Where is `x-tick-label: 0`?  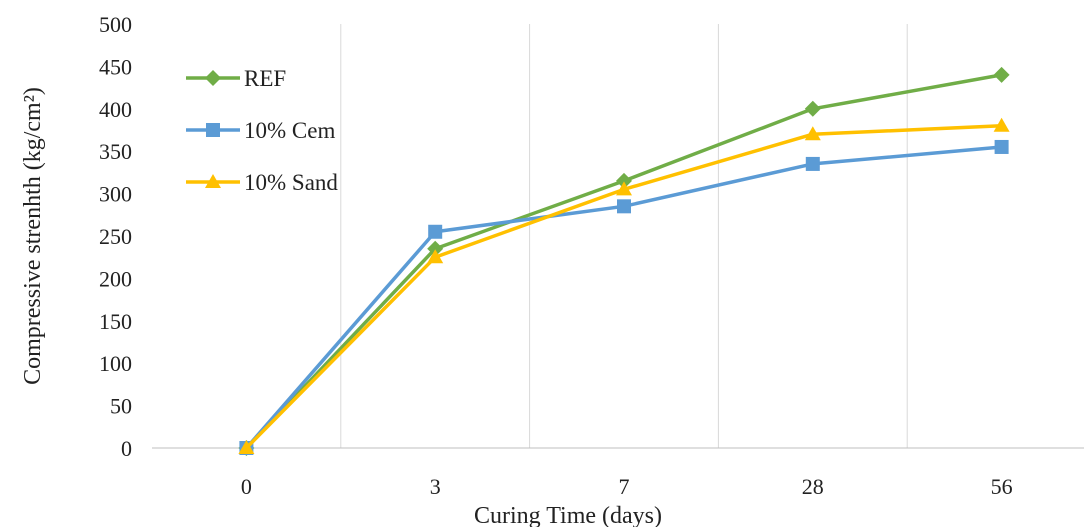
x-tick-label: 0 is located at coordinates (246, 486).